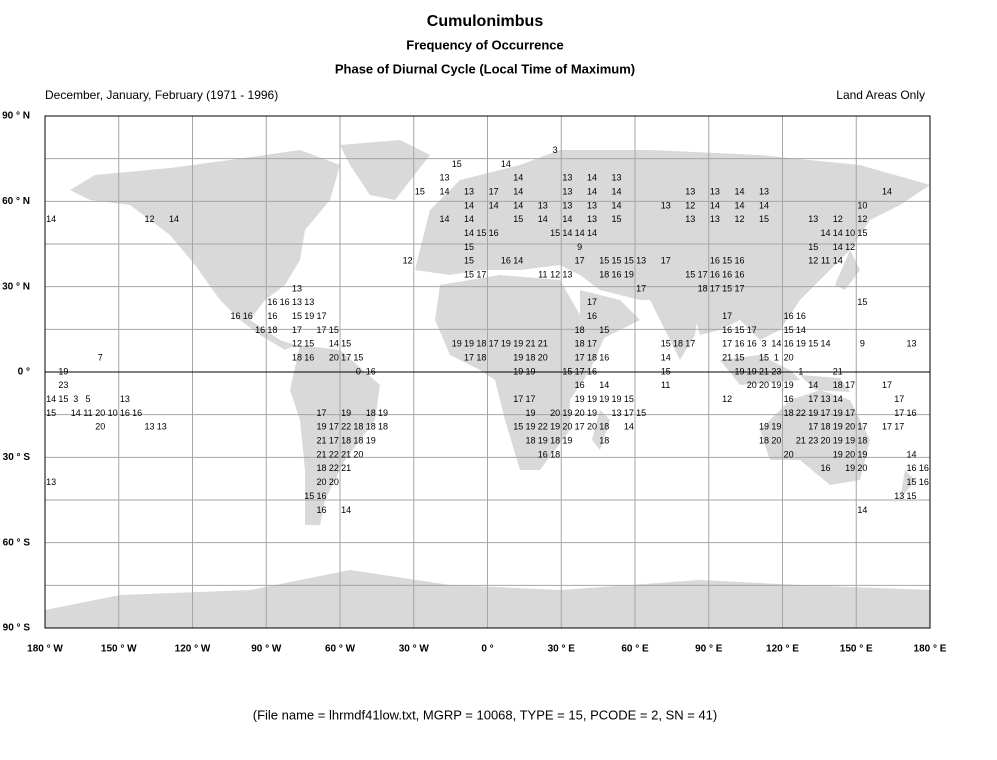  I want to click on cell-value: 1, so click(776, 358).